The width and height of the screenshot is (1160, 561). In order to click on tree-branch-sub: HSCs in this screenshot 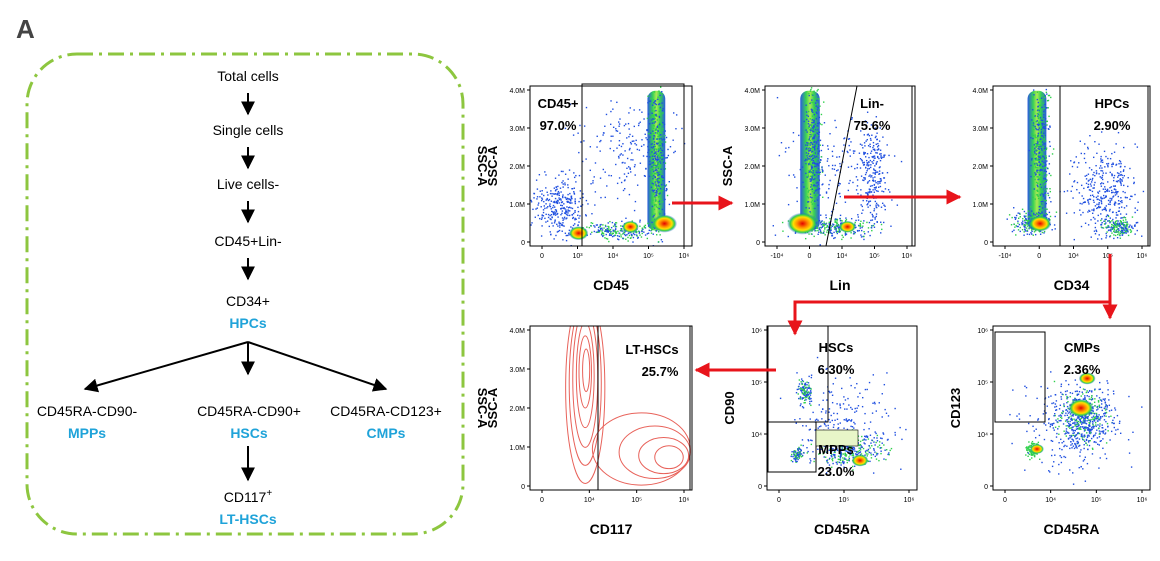, I will do `click(249, 433)`.